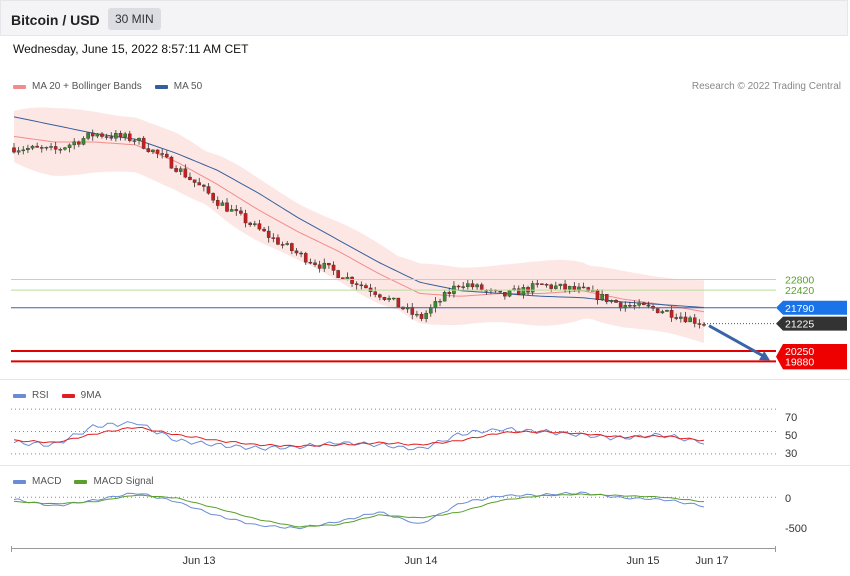 The image size is (850, 576). What do you see at coordinates (19, 86) in the screenshot?
I see `legend-swatch-ma20` at bounding box center [19, 86].